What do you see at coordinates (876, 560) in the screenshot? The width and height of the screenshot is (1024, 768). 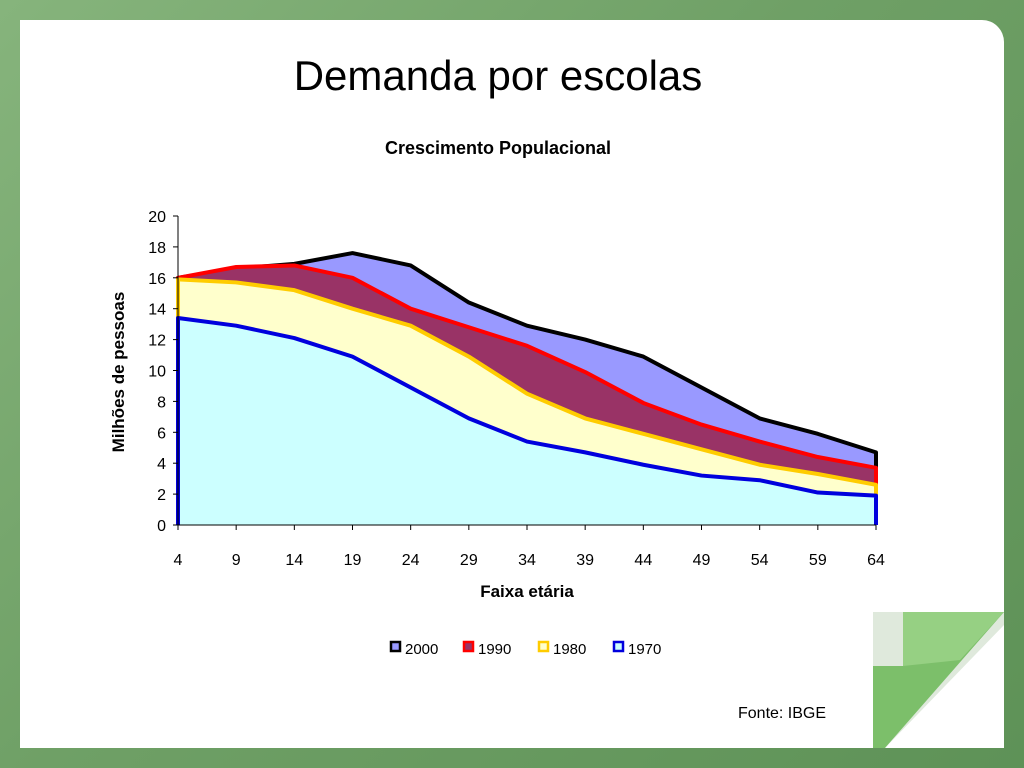 I see `x-tick-label: 64` at bounding box center [876, 560].